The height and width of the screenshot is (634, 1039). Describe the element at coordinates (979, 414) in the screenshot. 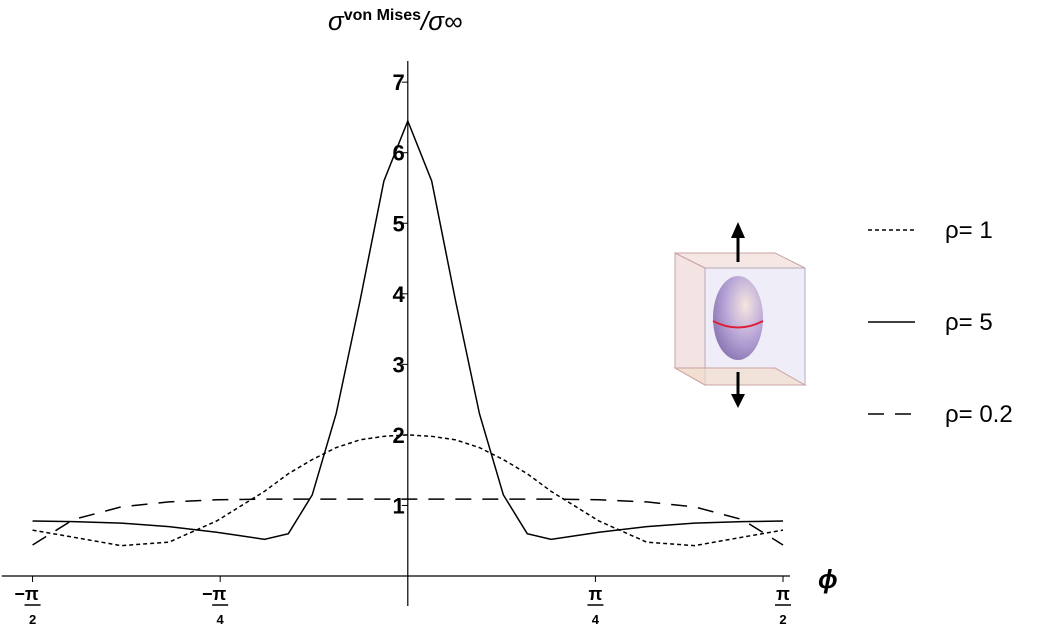

I see `legend-label: ρ= 0.2` at that location.